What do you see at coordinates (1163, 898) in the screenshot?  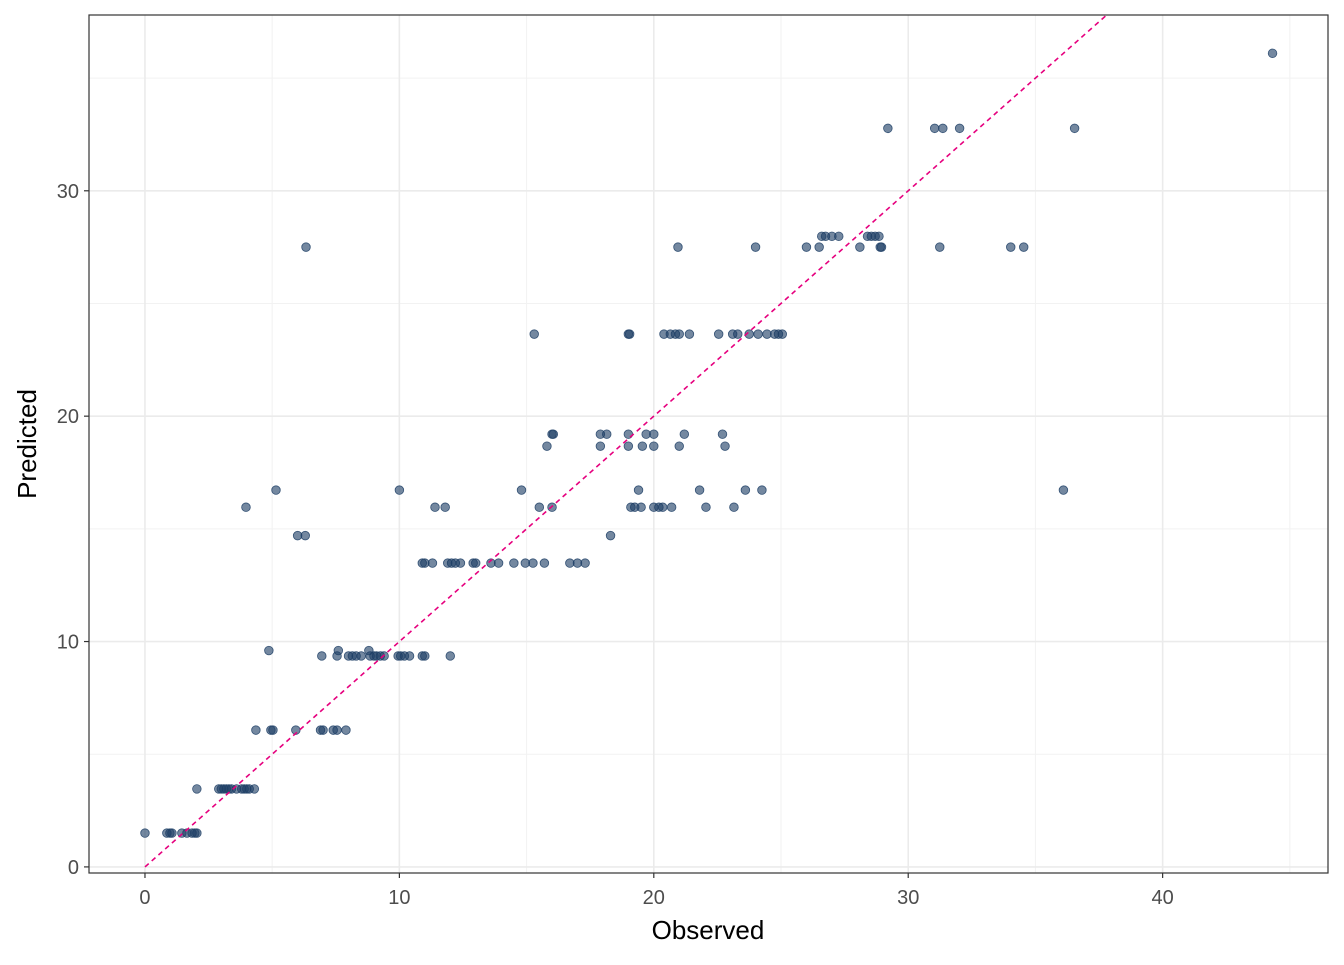 I see `x-tick-label: 40` at bounding box center [1163, 898].